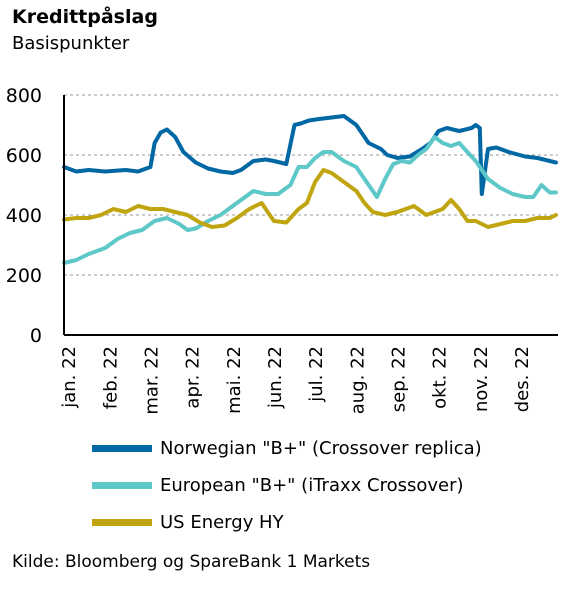 The height and width of the screenshot is (590, 575). Describe the element at coordinates (193, 377) in the screenshot. I see `x-tick-label: apr. 22` at that location.